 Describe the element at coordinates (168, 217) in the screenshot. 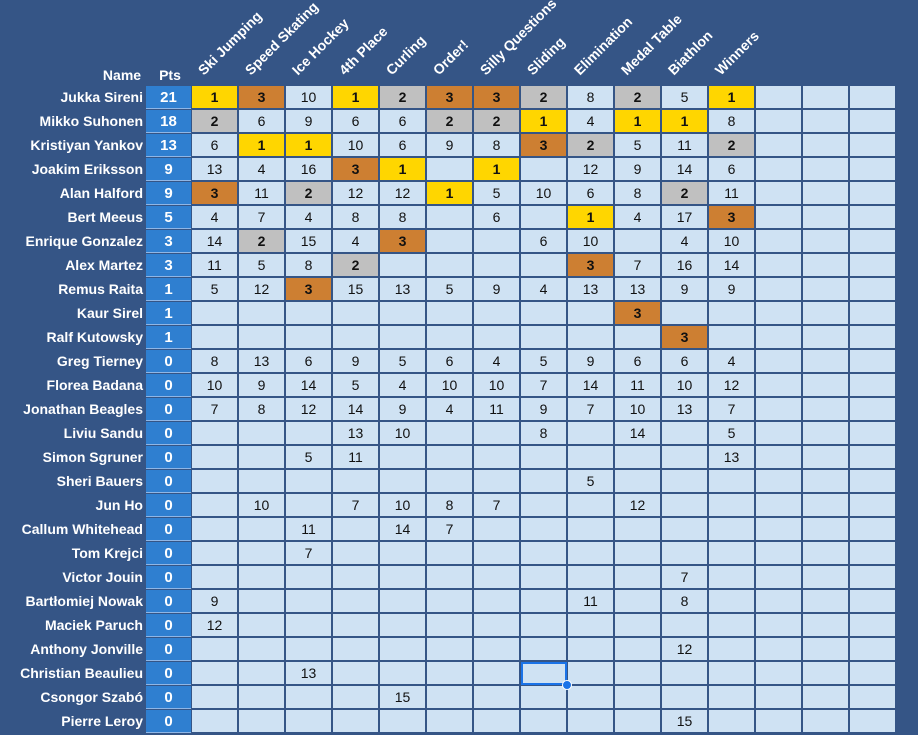

I see `player-points: 5` at that location.